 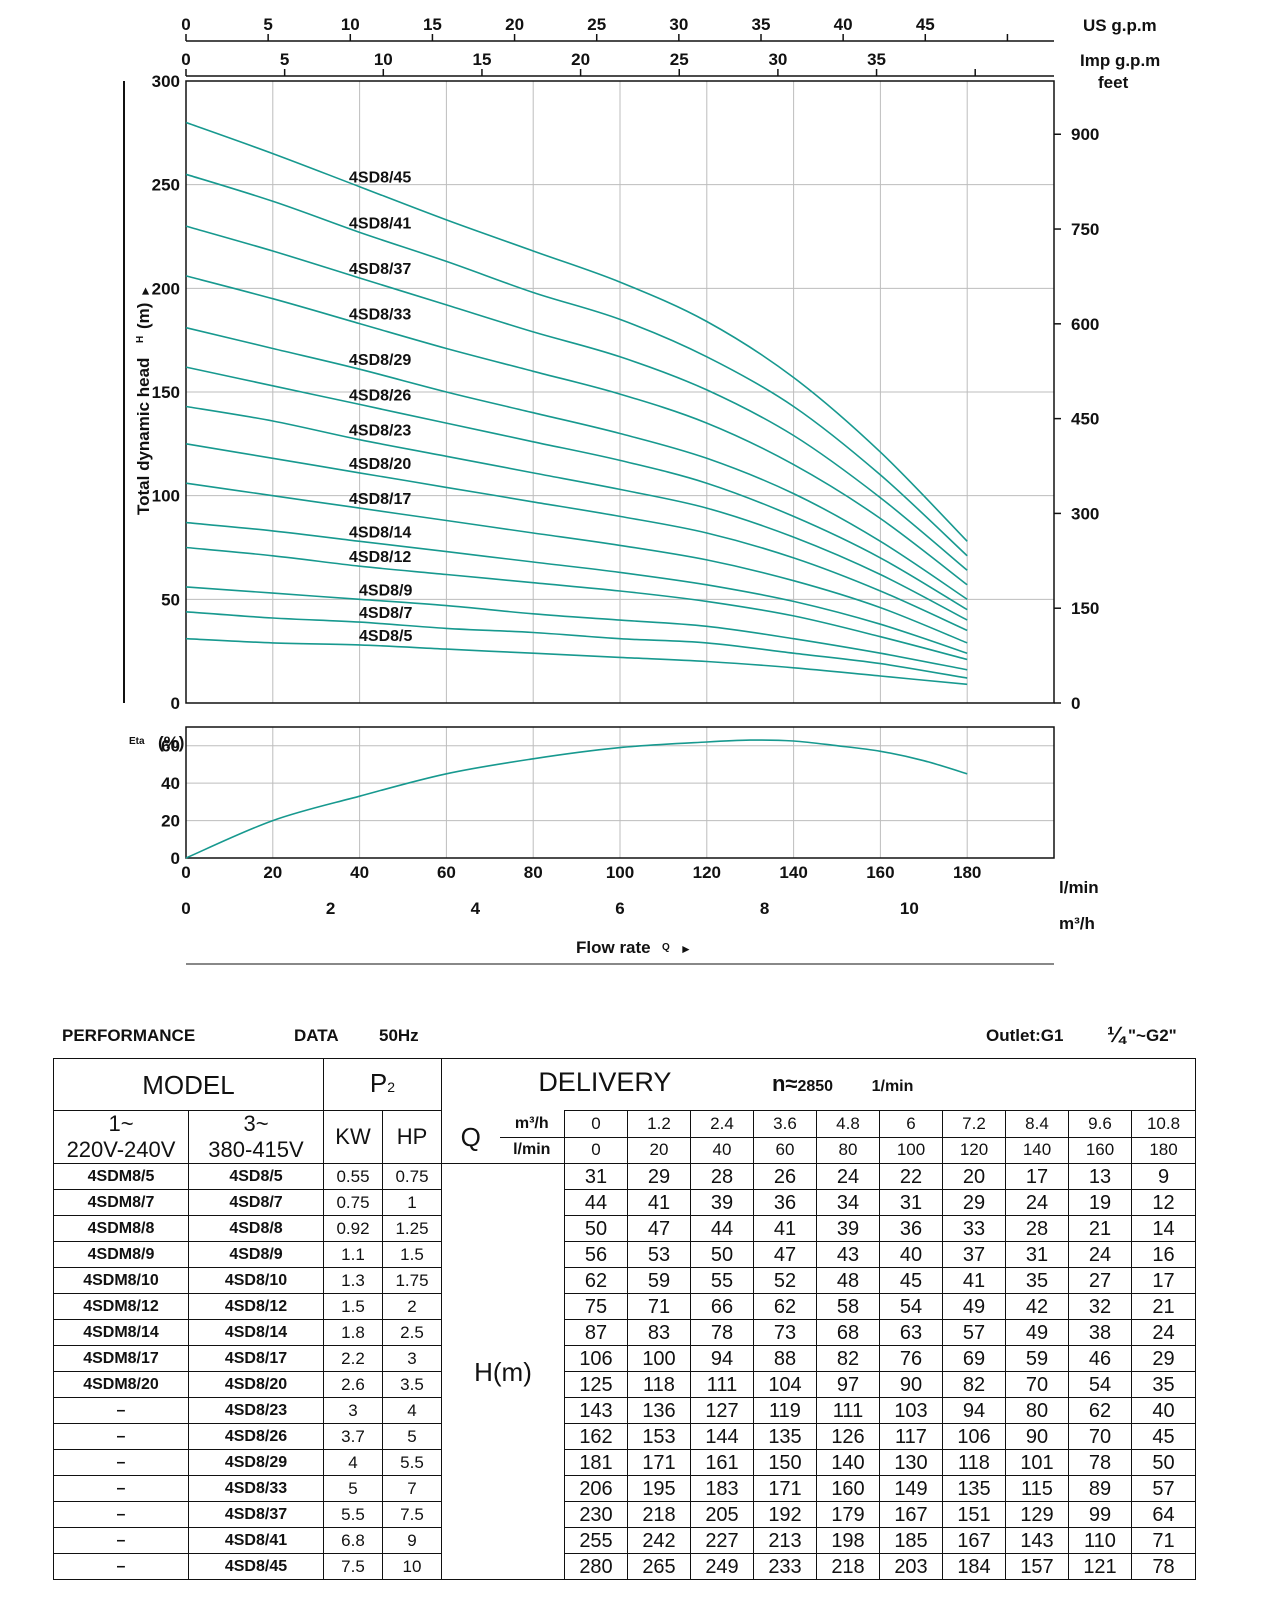 What do you see at coordinates (1037, 1332) in the screenshot?
I see `head-value-cell: 49` at bounding box center [1037, 1332].